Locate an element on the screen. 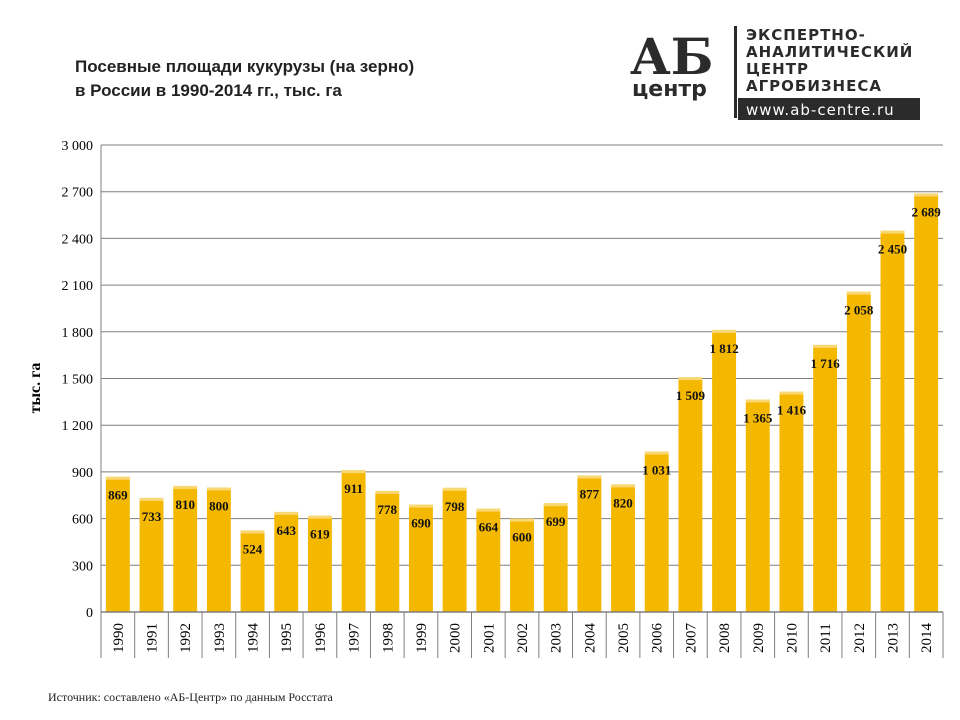  x-tick-label: 1995 is located at coordinates (287, 638).